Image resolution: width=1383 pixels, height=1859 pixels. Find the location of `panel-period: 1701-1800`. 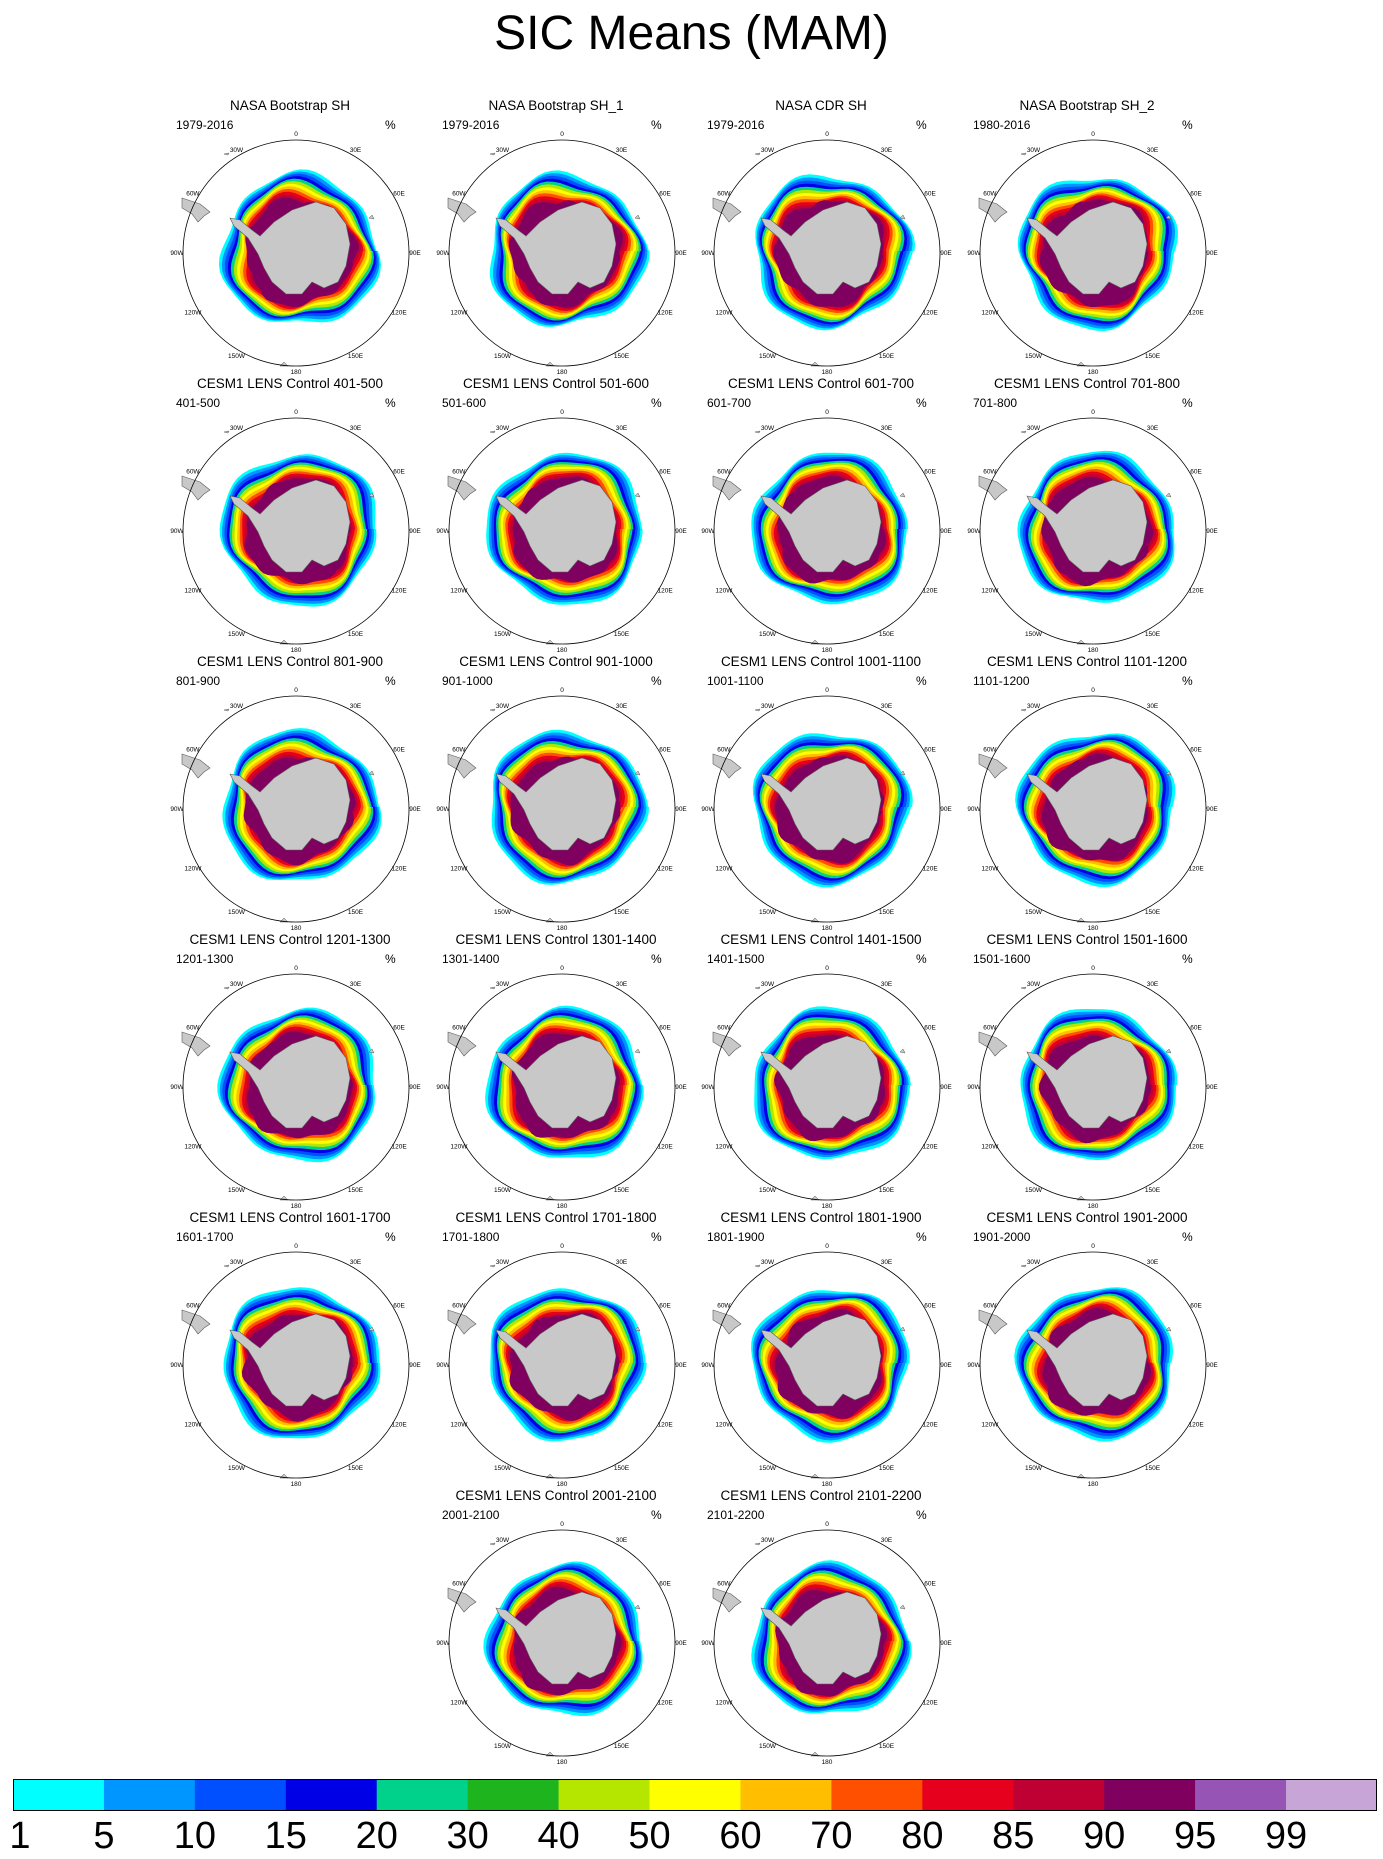

panel-period: 1701-1800 is located at coordinates (471, 1237).